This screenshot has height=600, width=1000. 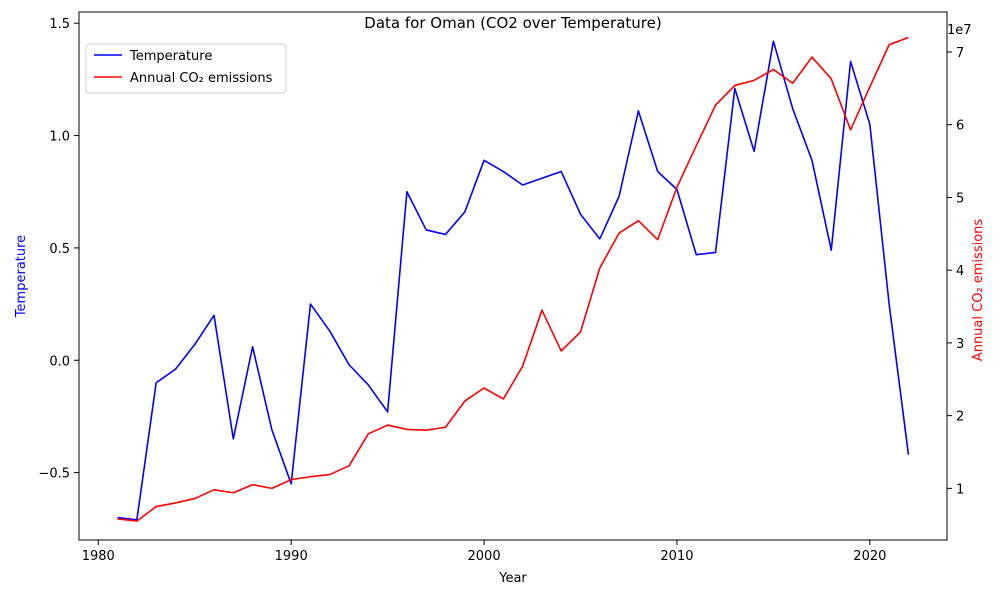 What do you see at coordinates (960, 489) in the screenshot?
I see `right-y-tick-label: 1` at bounding box center [960, 489].